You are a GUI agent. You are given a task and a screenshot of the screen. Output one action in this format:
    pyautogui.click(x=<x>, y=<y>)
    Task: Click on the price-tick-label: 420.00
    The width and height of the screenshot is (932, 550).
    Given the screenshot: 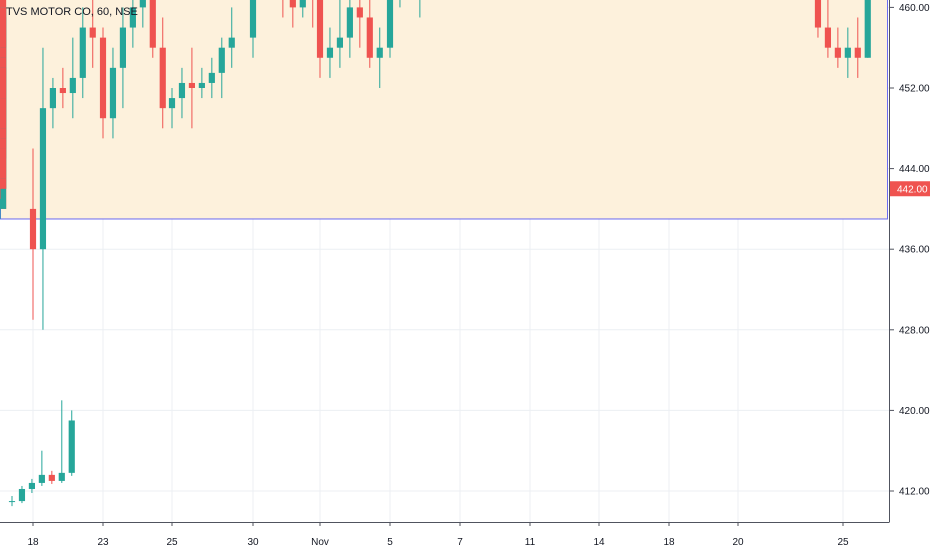 What is the action you would take?
    pyautogui.click(x=914, y=411)
    